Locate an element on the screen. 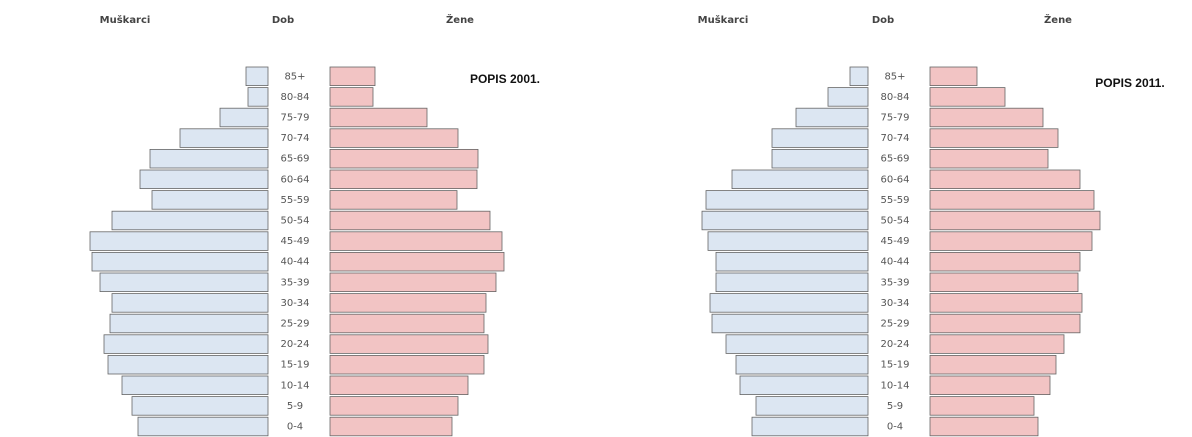  age-label: 75-79 is located at coordinates (294, 118).